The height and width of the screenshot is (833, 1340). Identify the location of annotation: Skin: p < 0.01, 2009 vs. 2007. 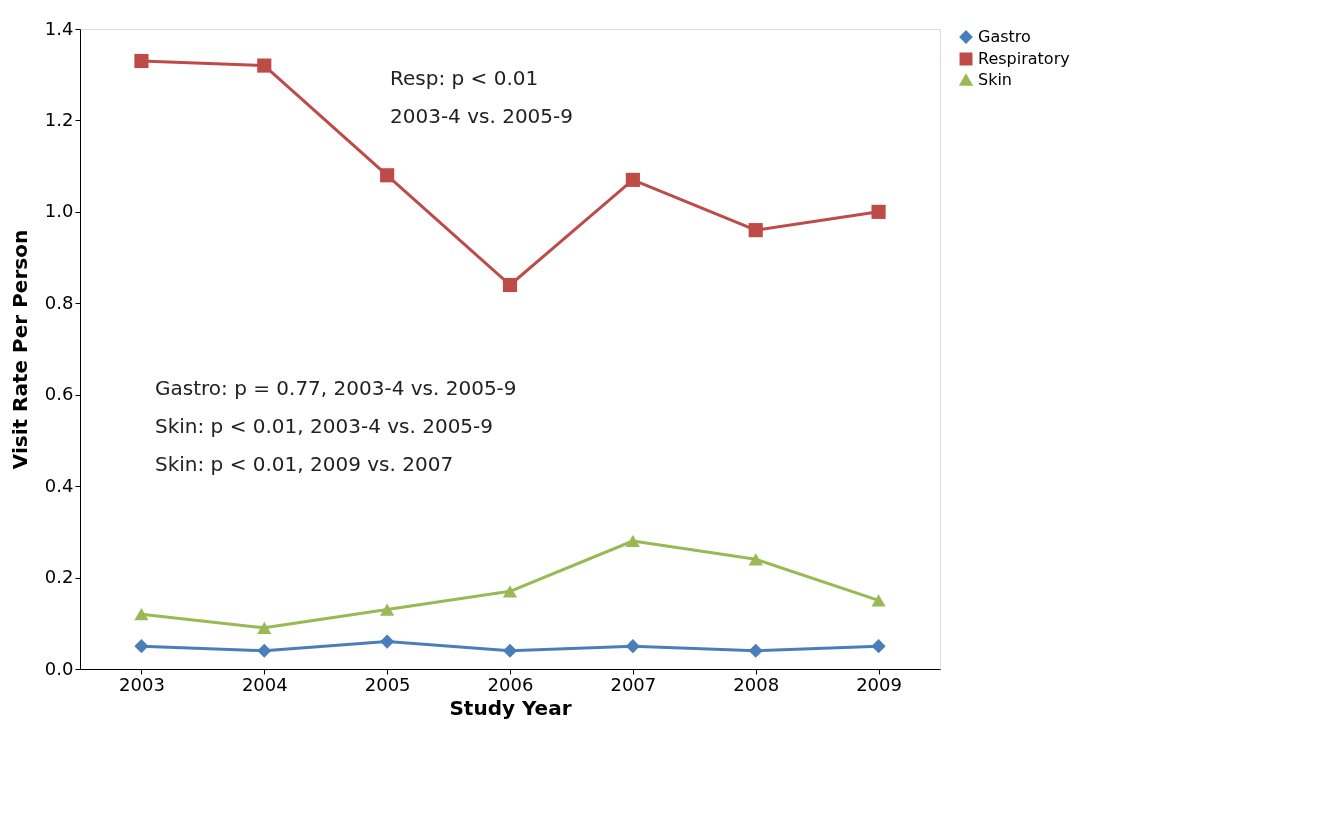
(304, 464).